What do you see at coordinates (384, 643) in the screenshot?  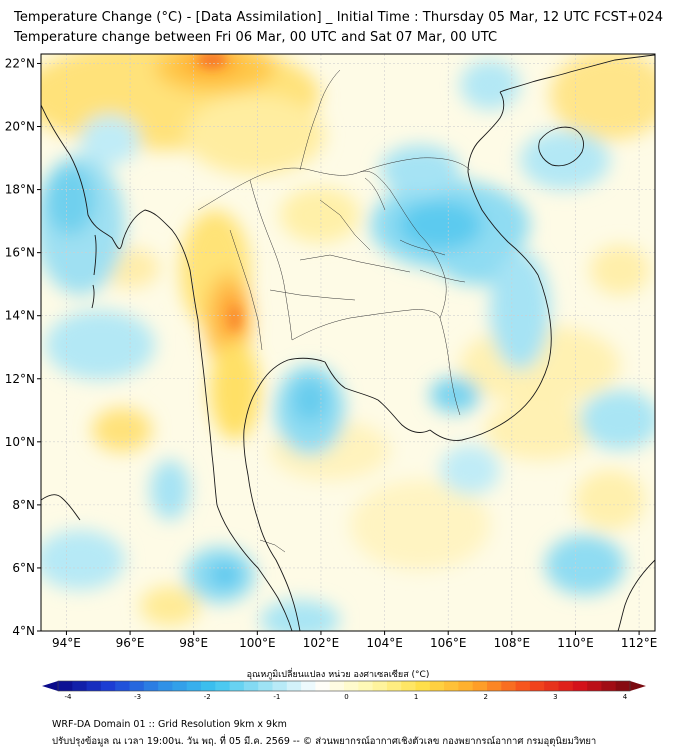 I see `lon-tick-label: 104°E` at bounding box center [384, 643].